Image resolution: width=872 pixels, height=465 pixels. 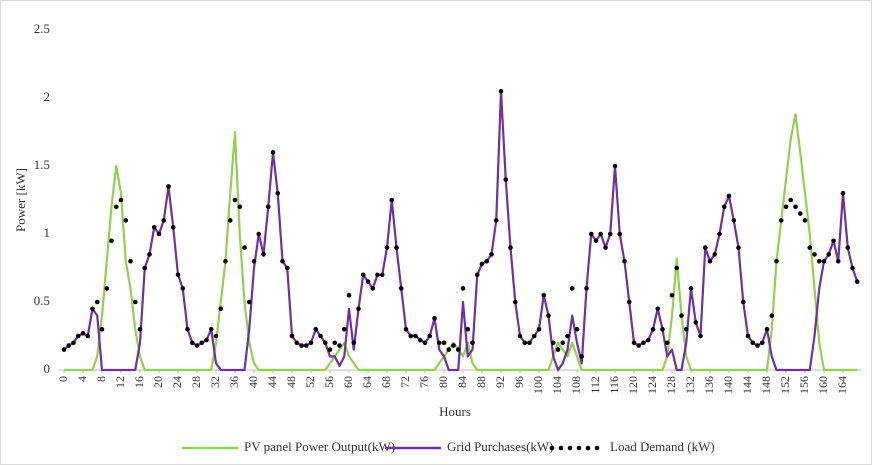 What do you see at coordinates (63, 379) in the screenshot?
I see `x-tick-label: 0` at bounding box center [63, 379].